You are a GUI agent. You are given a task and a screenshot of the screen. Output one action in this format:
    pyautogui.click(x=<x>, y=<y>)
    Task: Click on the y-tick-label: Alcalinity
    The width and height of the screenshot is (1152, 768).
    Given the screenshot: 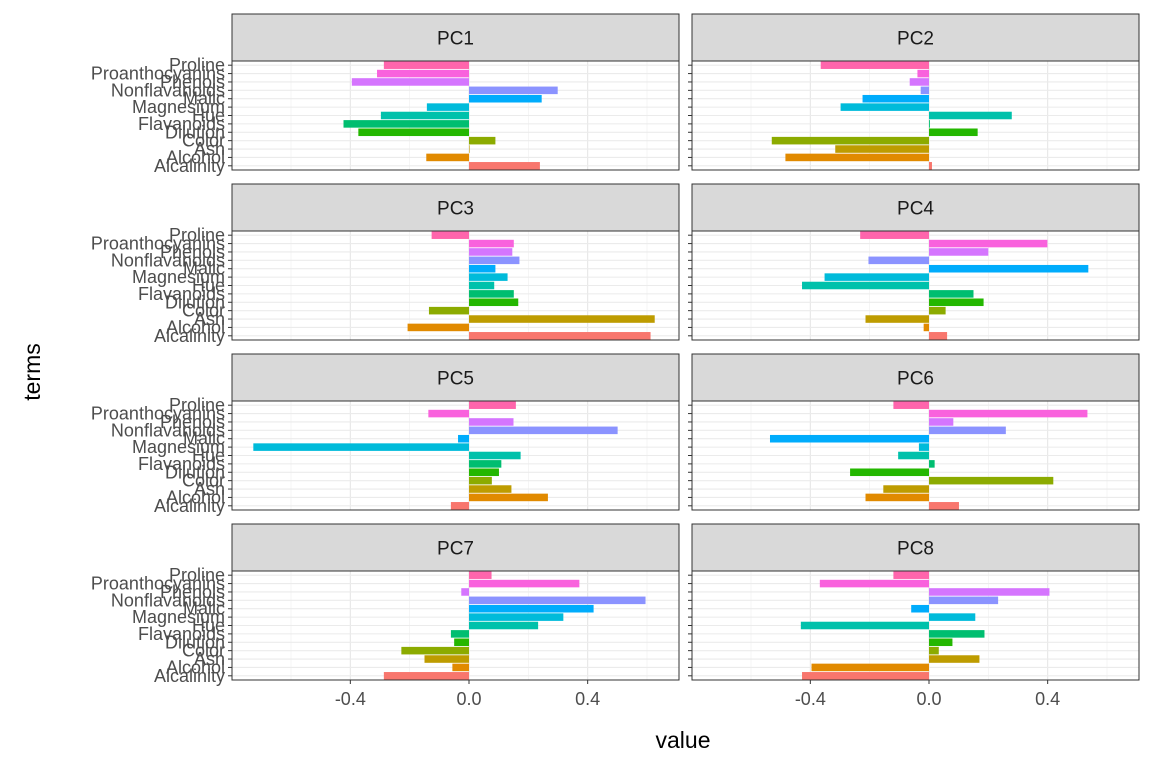 What is the action you would take?
    pyautogui.click(x=189, y=676)
    